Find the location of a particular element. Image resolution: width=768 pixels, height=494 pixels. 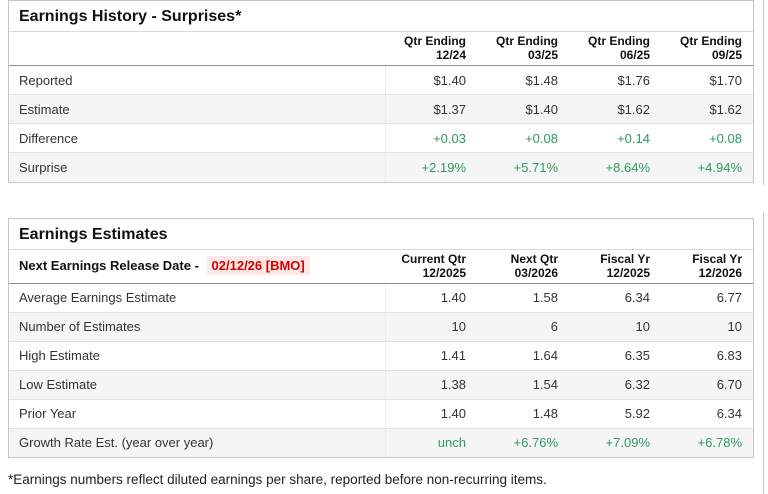

cell-value: 6.32 is located at coordinates (615, 385).